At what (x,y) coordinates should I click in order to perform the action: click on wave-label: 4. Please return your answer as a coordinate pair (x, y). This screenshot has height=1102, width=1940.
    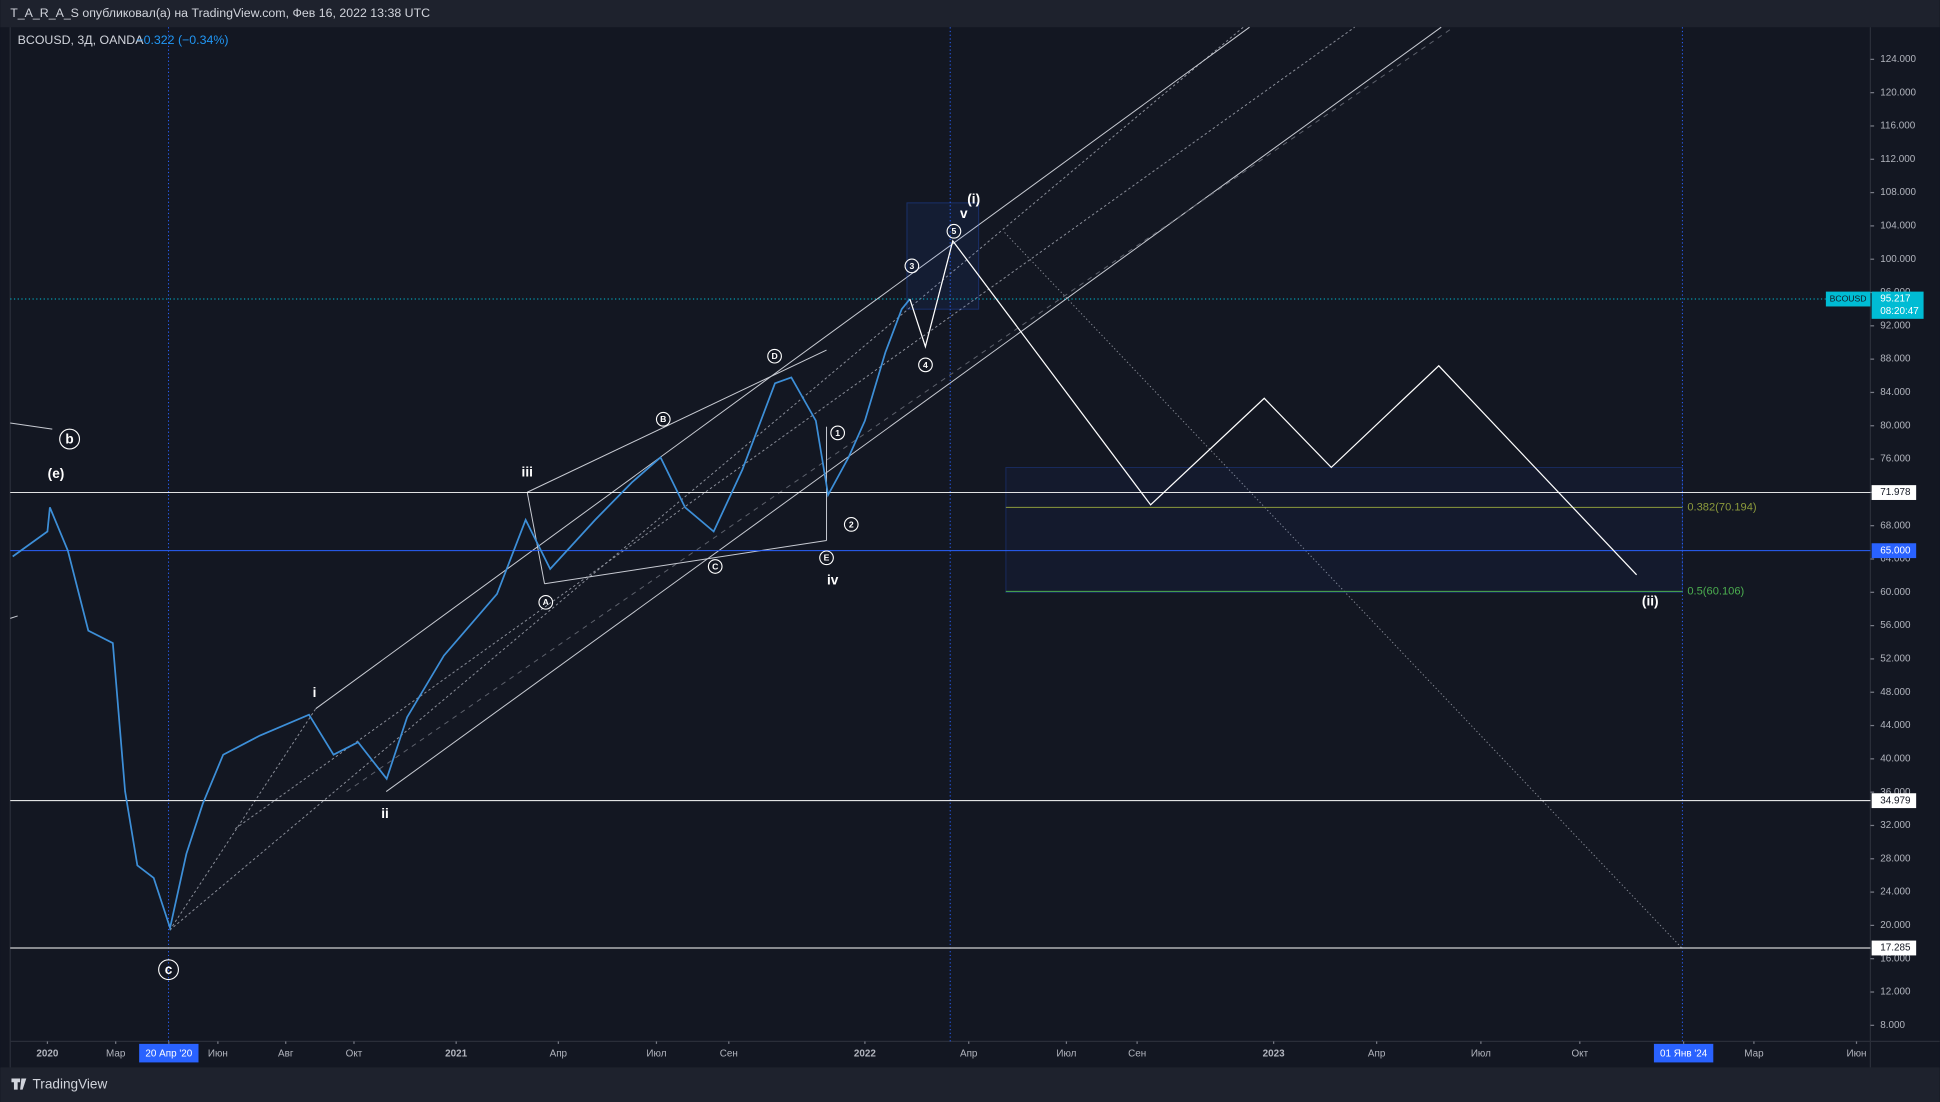
    Looking at the image, I should click on (925, 365).